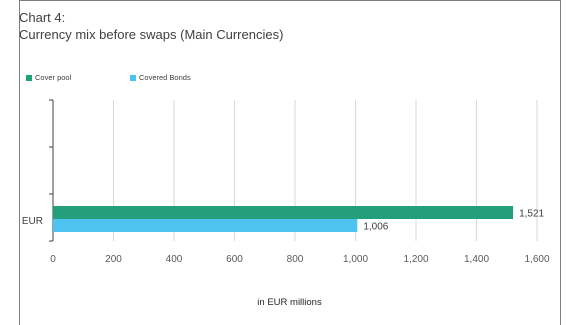 The width and height of the screenshot is (579, 325). What do you see at coordinates (289, 302) in the screenshot?
I see `x-axis-label: in EUR millions` at bounding box center [289, 302].